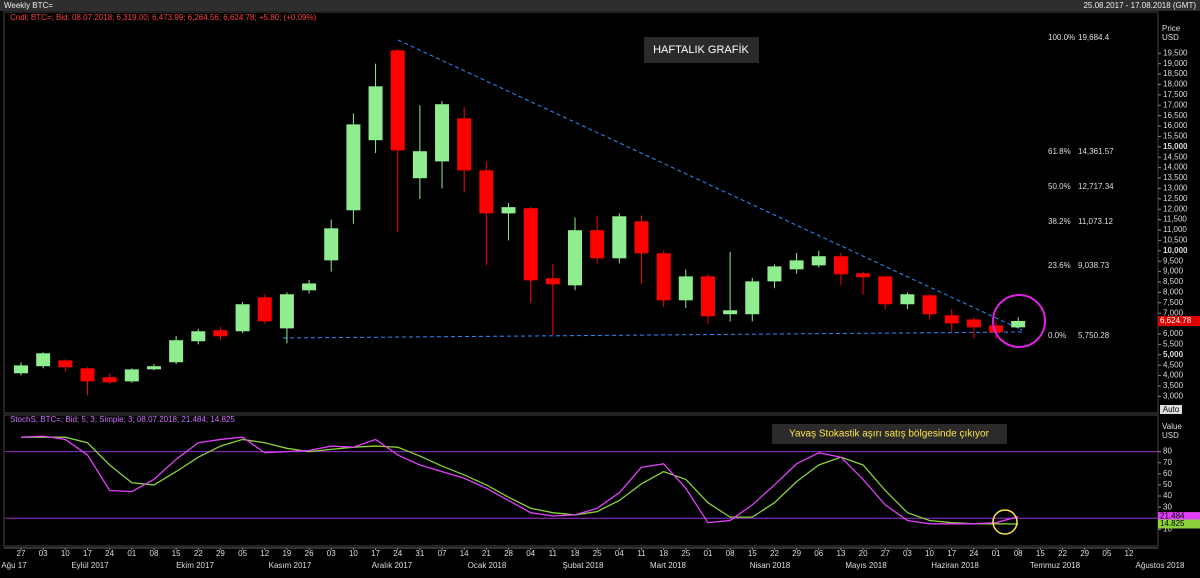 The width and height of the screenshot is (1200, 578). I want to click on fib-level: 0.0%, so click(1057, 335).